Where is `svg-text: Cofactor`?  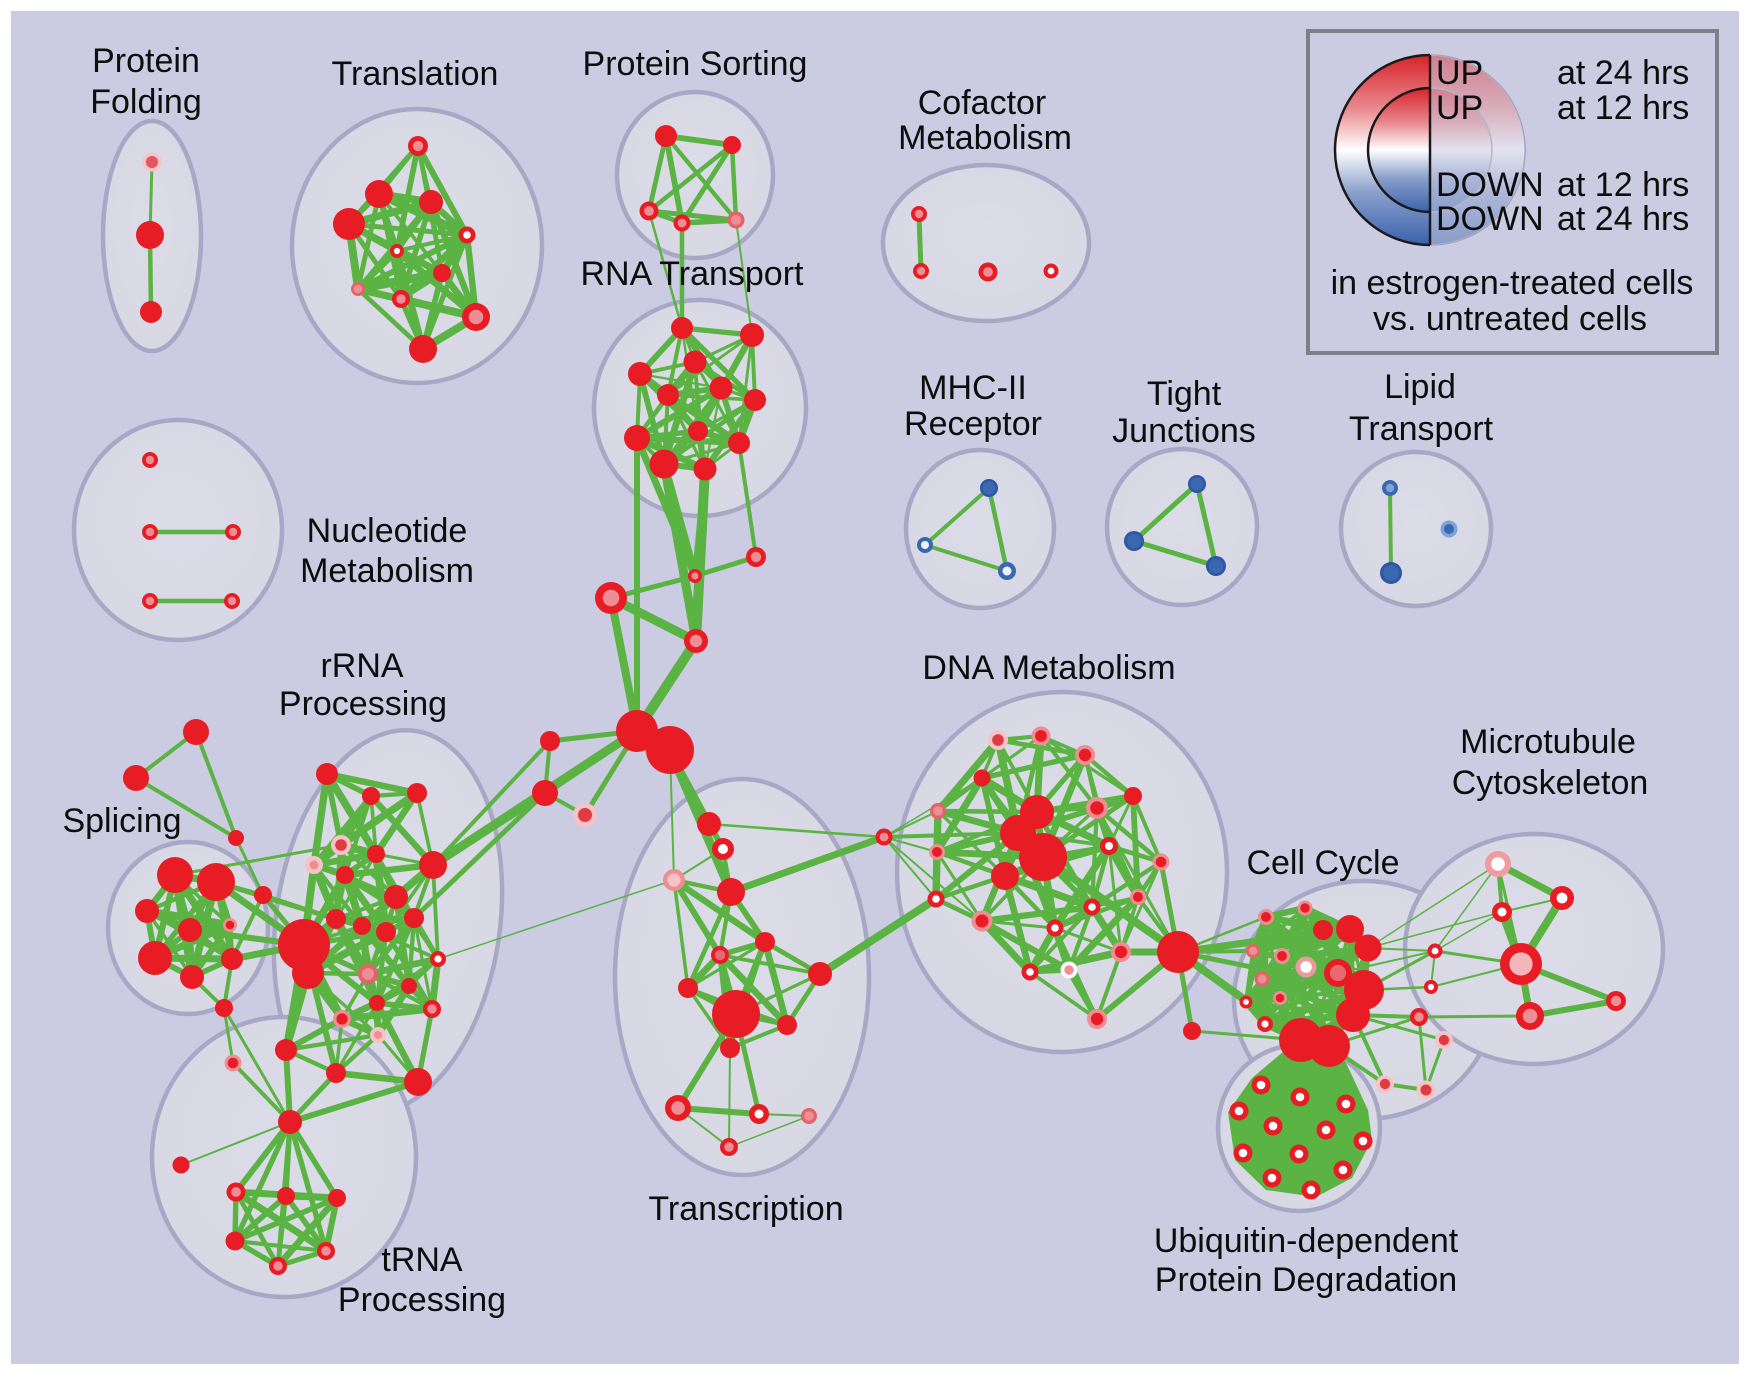
svg-text: Cofactor is located at coordinates (982, 103).